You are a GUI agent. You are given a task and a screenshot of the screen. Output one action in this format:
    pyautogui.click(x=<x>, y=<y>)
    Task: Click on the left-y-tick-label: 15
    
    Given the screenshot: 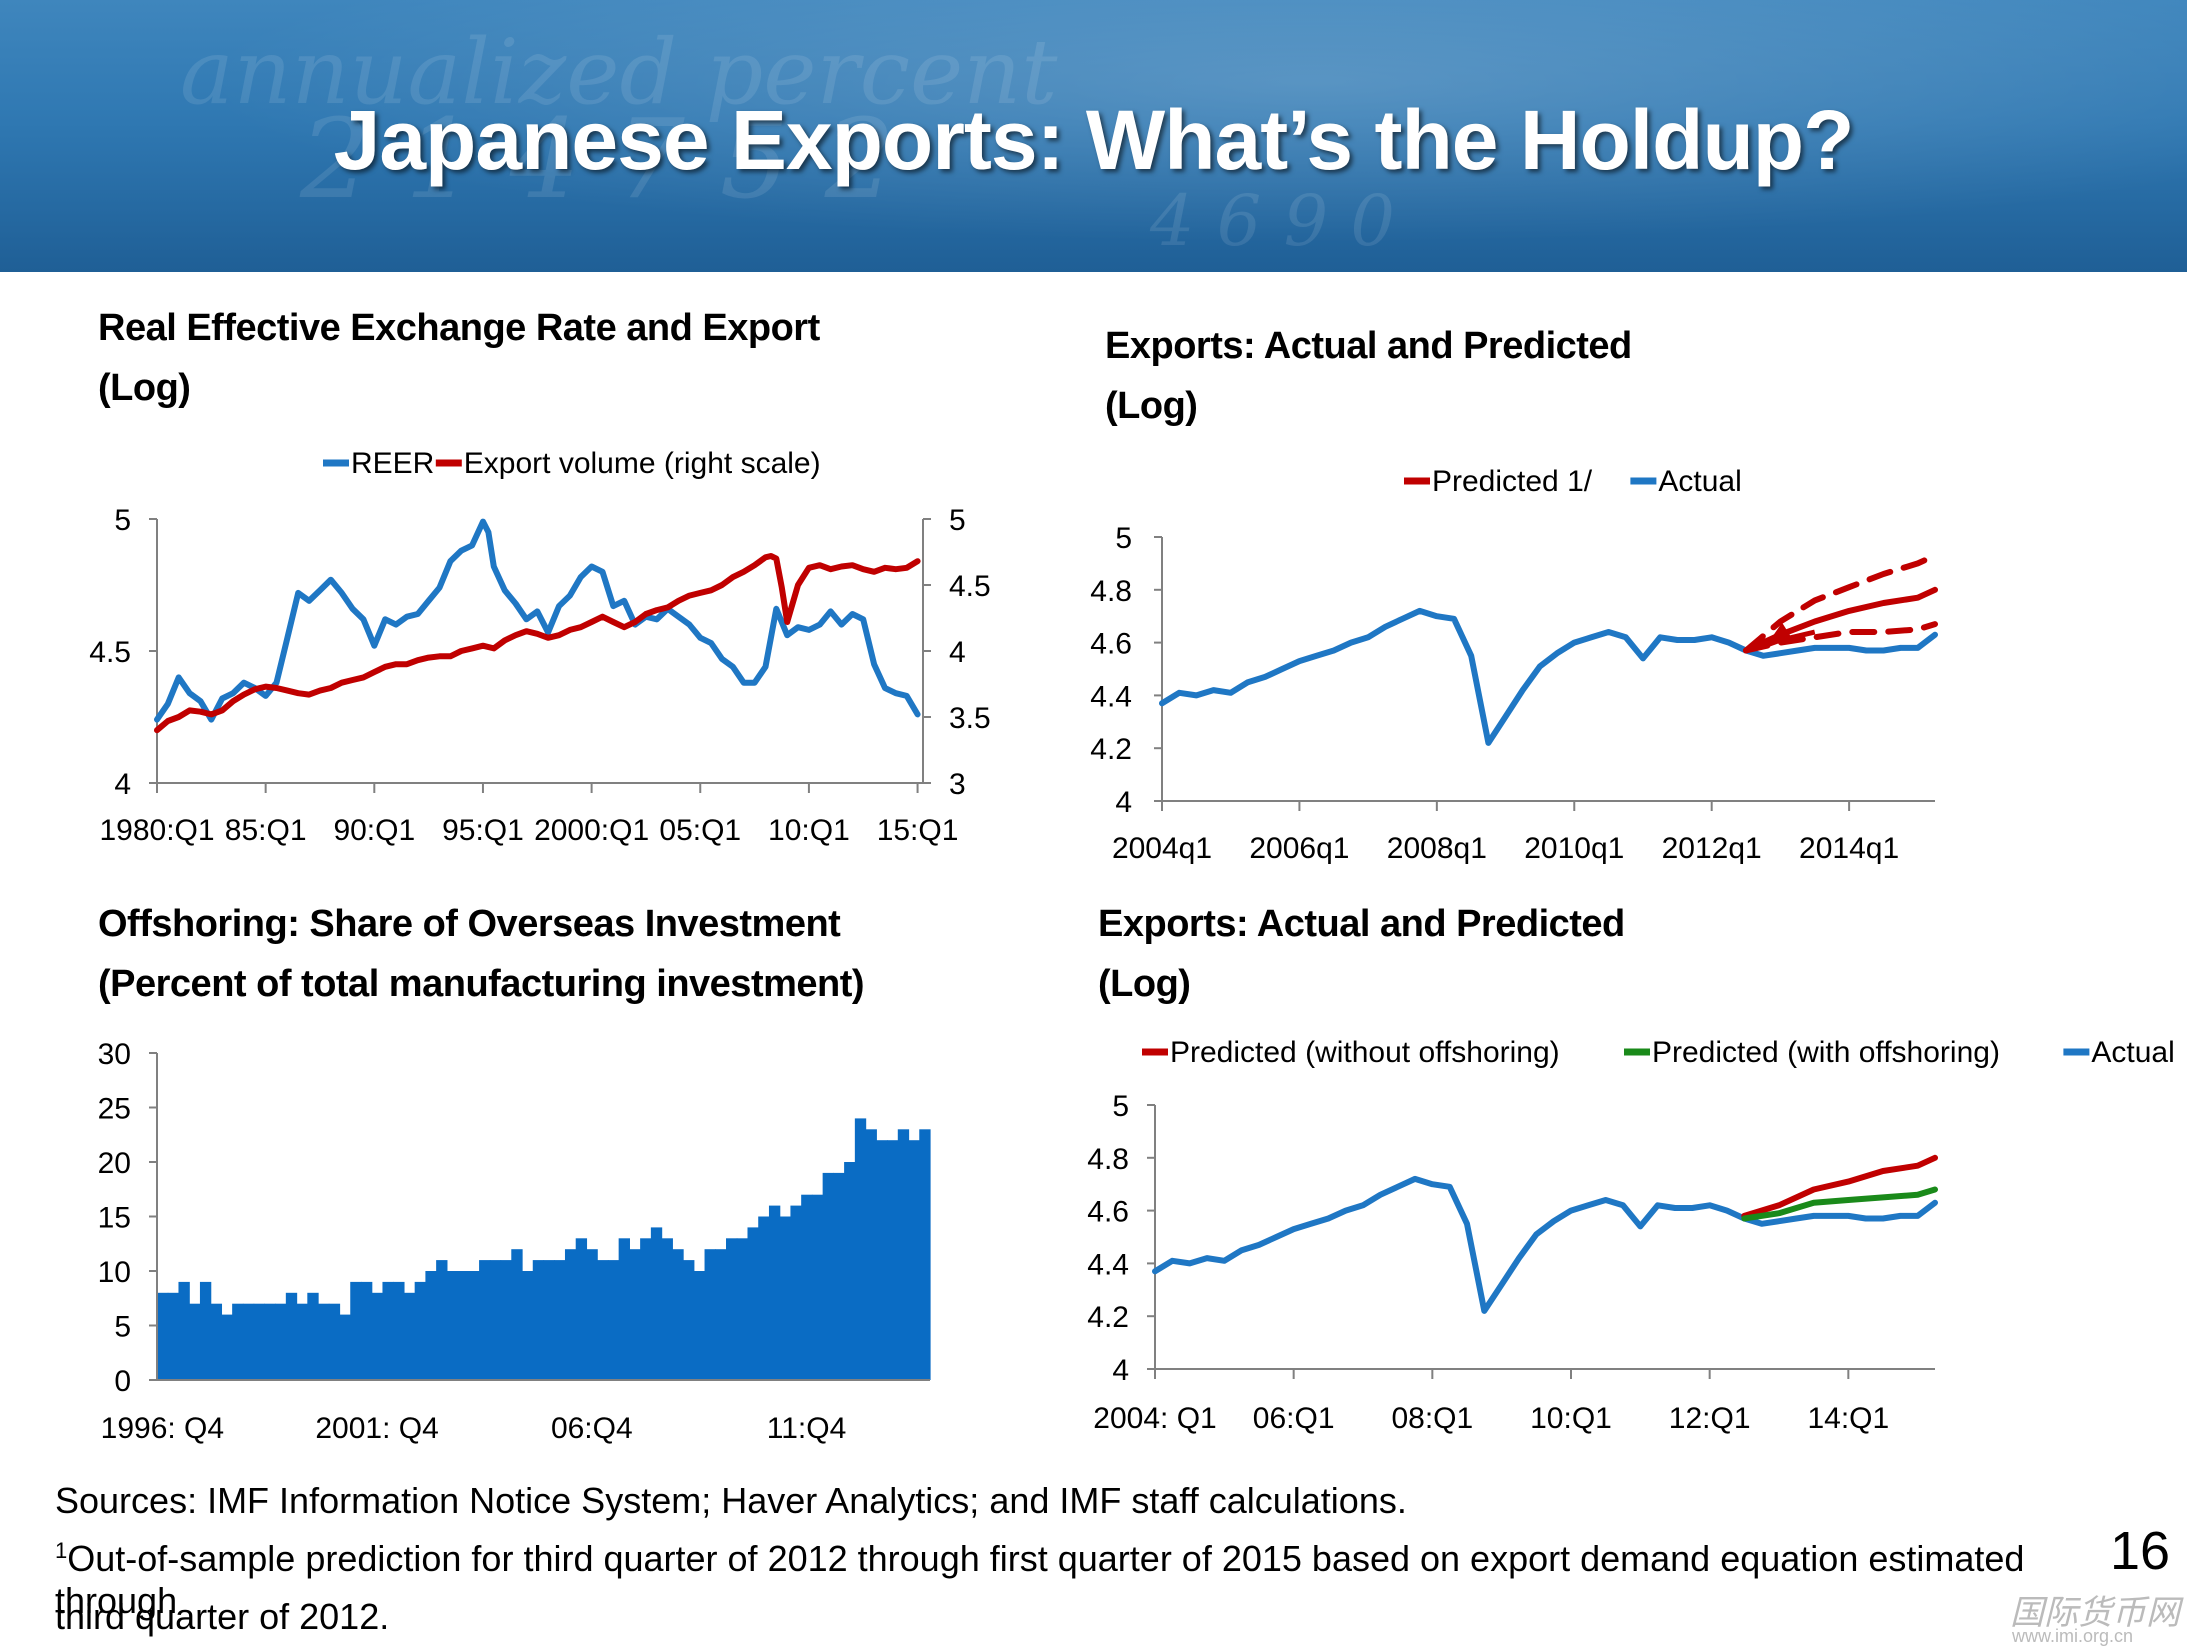 What is the action you would take?
    pyautogui.click(x=114, y=1218)
    